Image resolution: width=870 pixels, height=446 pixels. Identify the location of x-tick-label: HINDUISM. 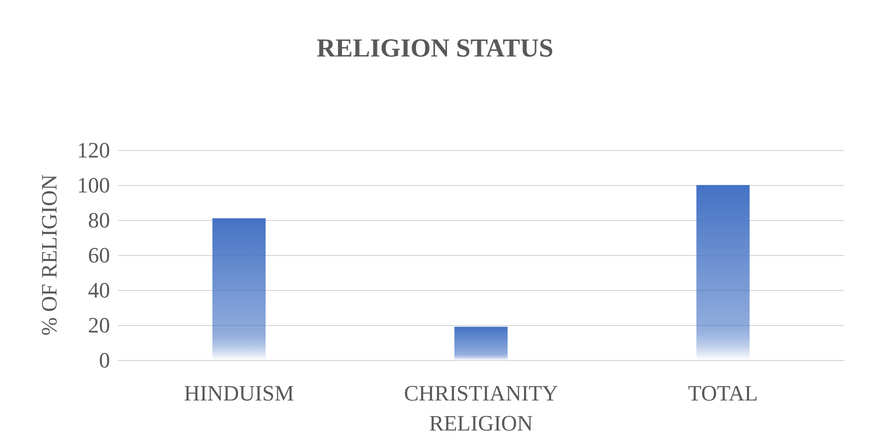
(239, 393).